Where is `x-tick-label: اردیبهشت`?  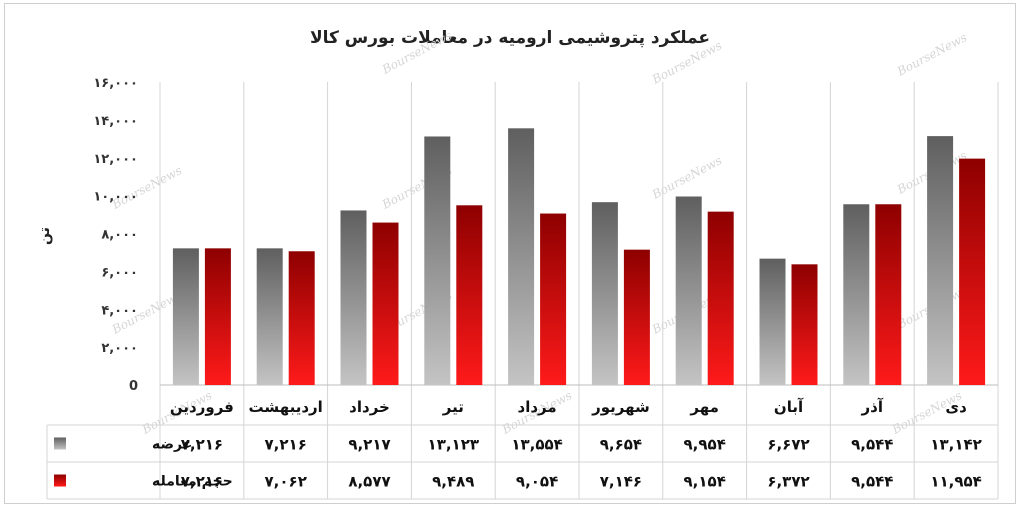
x-tick-label: اردیبهشت is located at coordinates (286, 407).